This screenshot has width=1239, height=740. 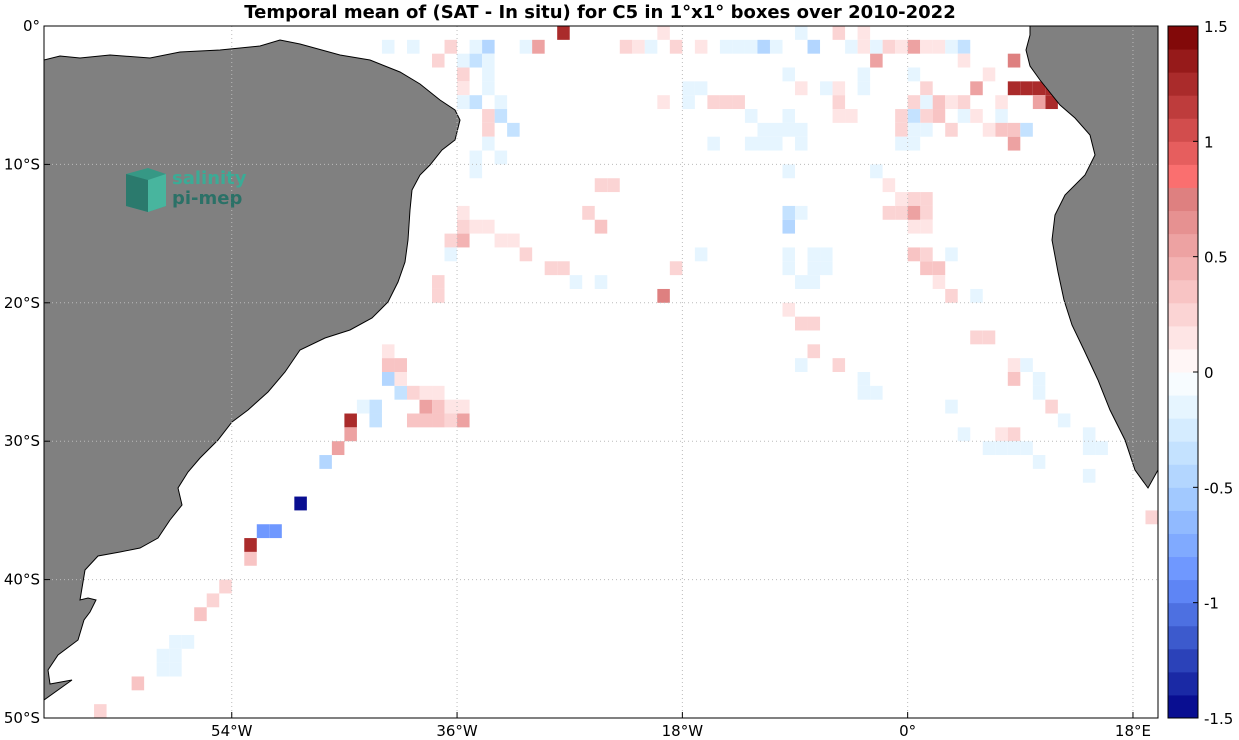 What do you see at coordinates (1218, 488) in the screenshot?
I see `colorbar-tick-label: -0.5` at bounding box center [1218, 488].